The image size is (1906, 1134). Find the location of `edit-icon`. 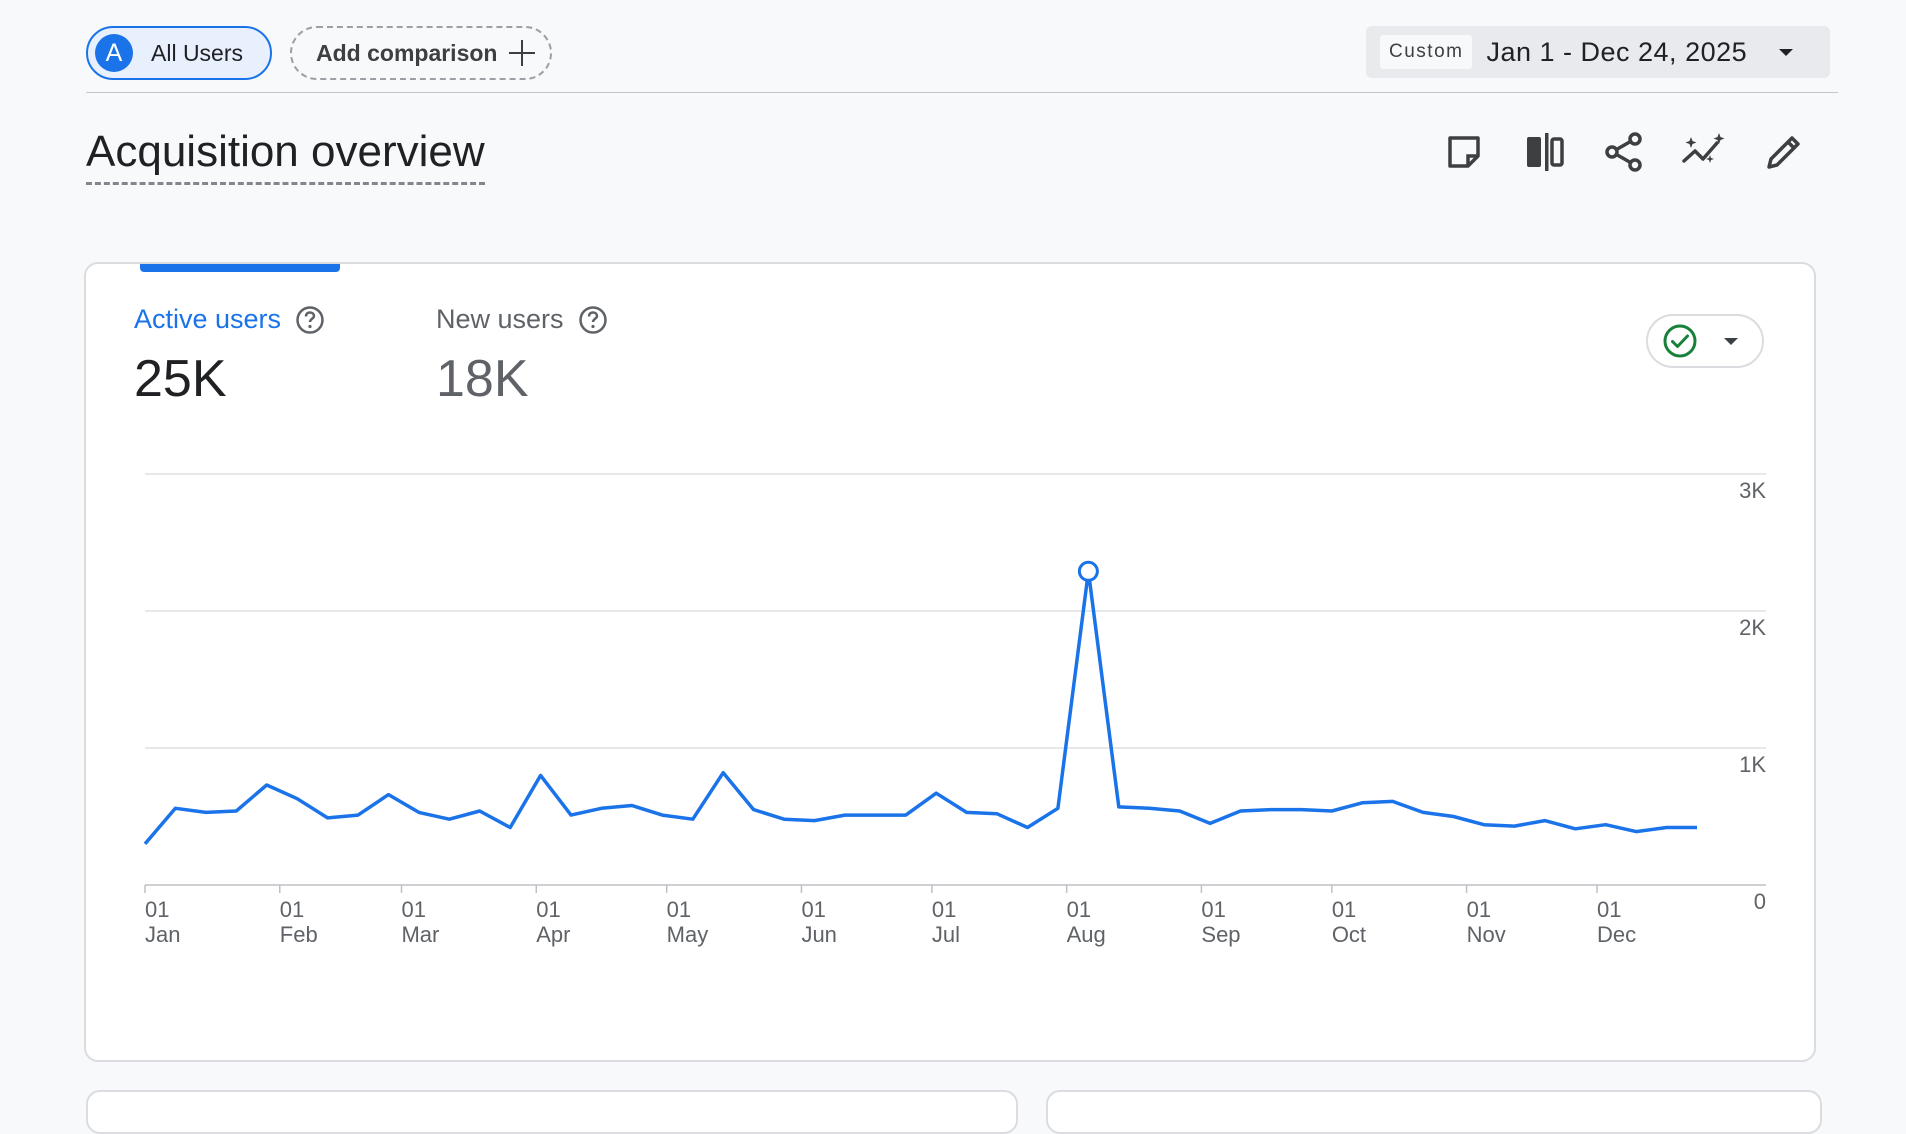

edit-icon is located at coordinates (1784, 152).